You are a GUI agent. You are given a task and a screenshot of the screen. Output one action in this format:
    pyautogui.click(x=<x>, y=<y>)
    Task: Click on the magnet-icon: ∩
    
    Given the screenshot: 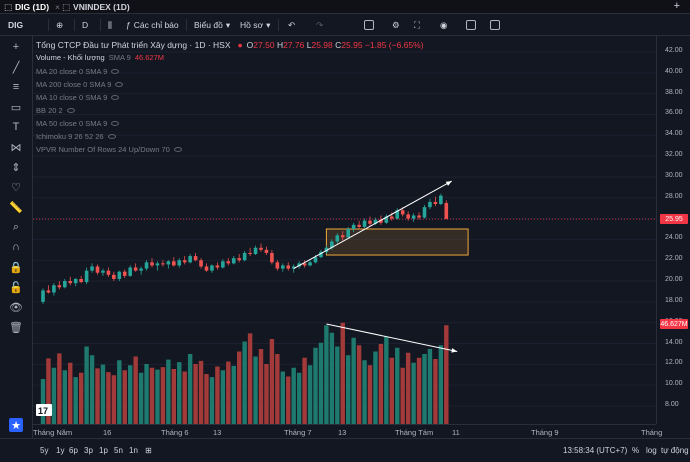 What is the action you would take?
    pyautogui.click(x=16, y=247)
    